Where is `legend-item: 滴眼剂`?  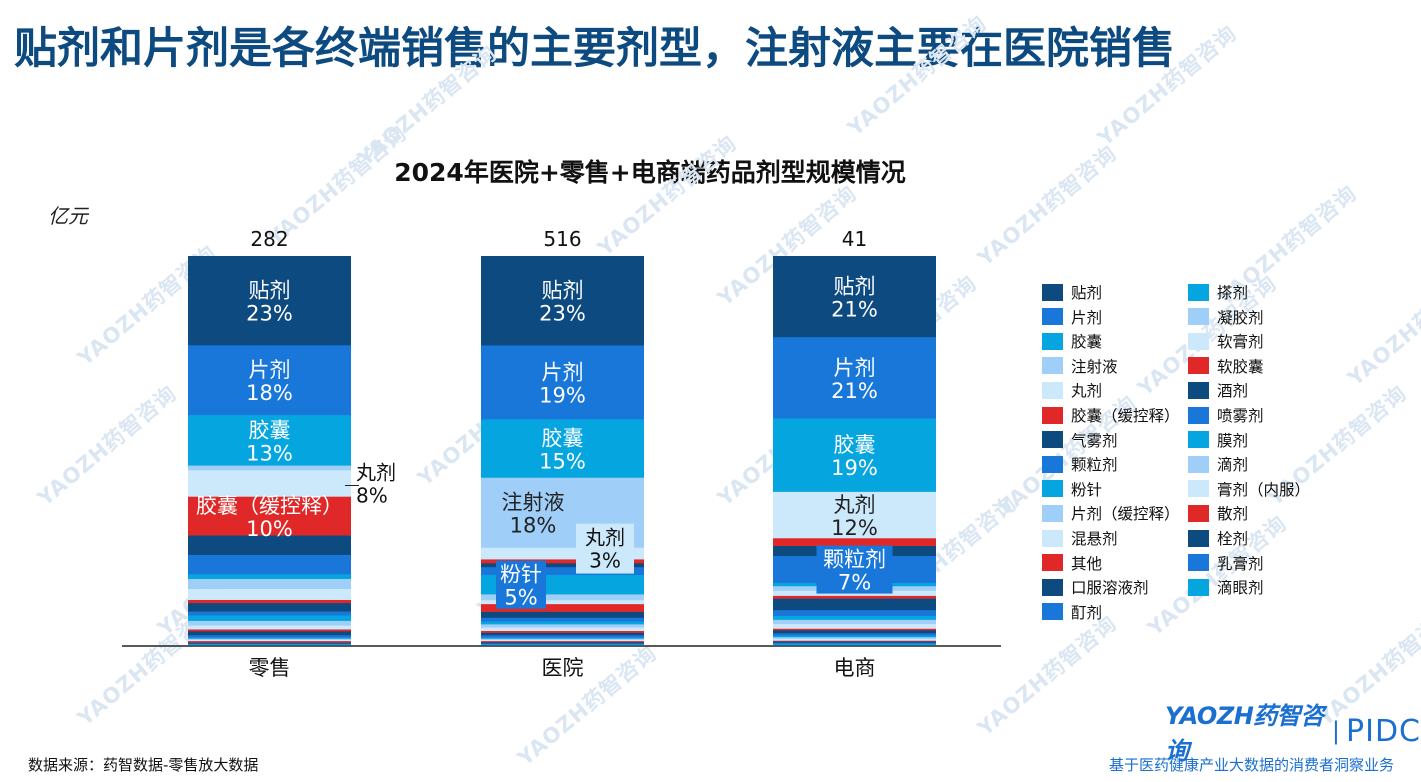
legend-item: 滴眼剂 is located at coordinates (1226, 587).